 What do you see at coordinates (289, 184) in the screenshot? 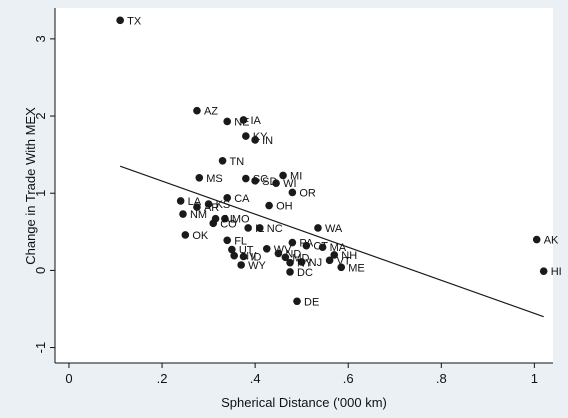
I see `point-label-wi: WI` at bounding box center [289, 184].